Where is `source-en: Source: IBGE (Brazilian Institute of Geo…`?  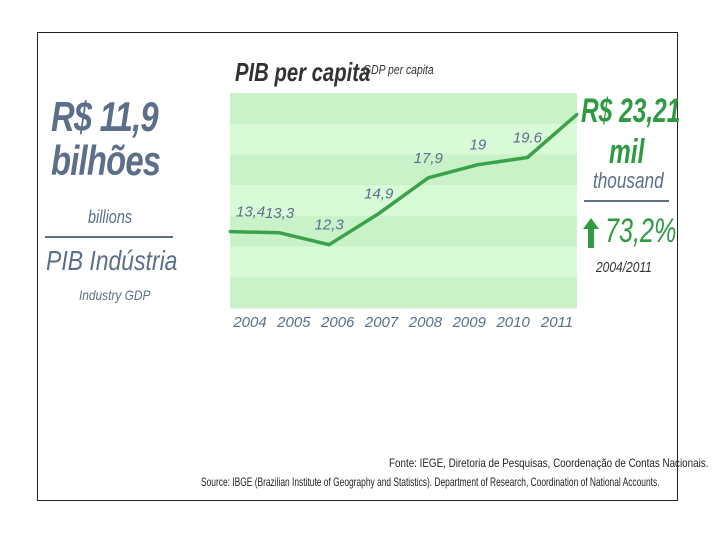
source-en: Source: IBGE (Brazilian Institute of Geo… is located at coordinates (430, 482).